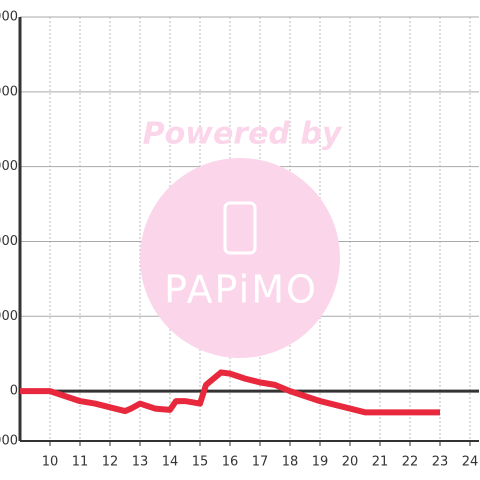  Describe the element at coordinates (243, 134) in the screenshot. I see `watermark-title: Powered by` at that location.